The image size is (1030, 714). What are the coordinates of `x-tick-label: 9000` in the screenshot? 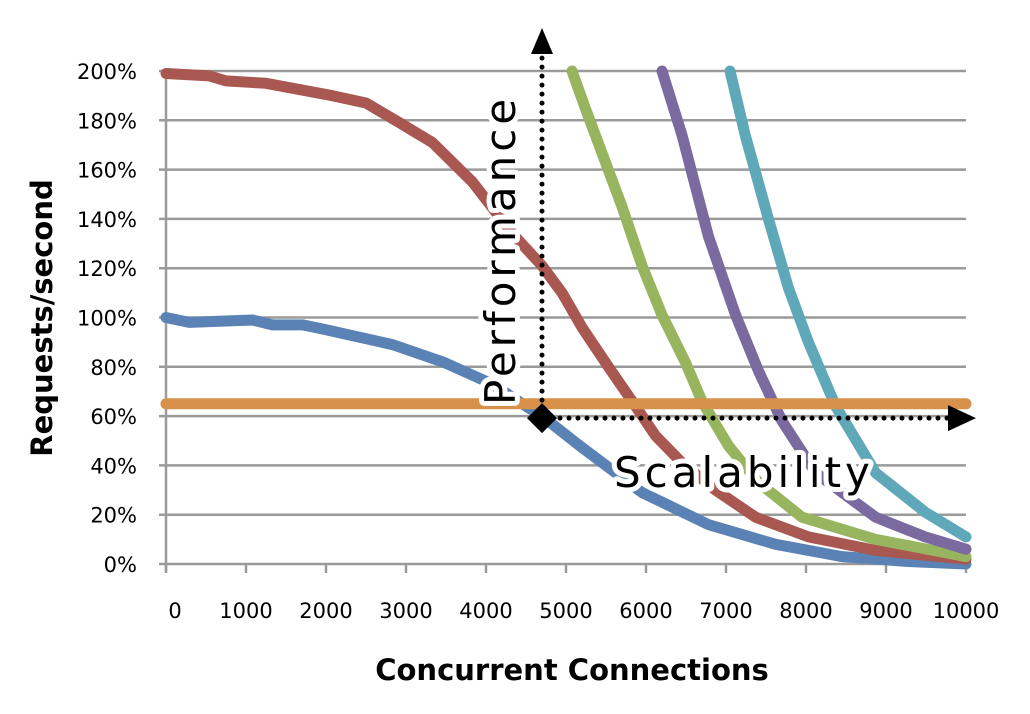 It's located at (885, 611).